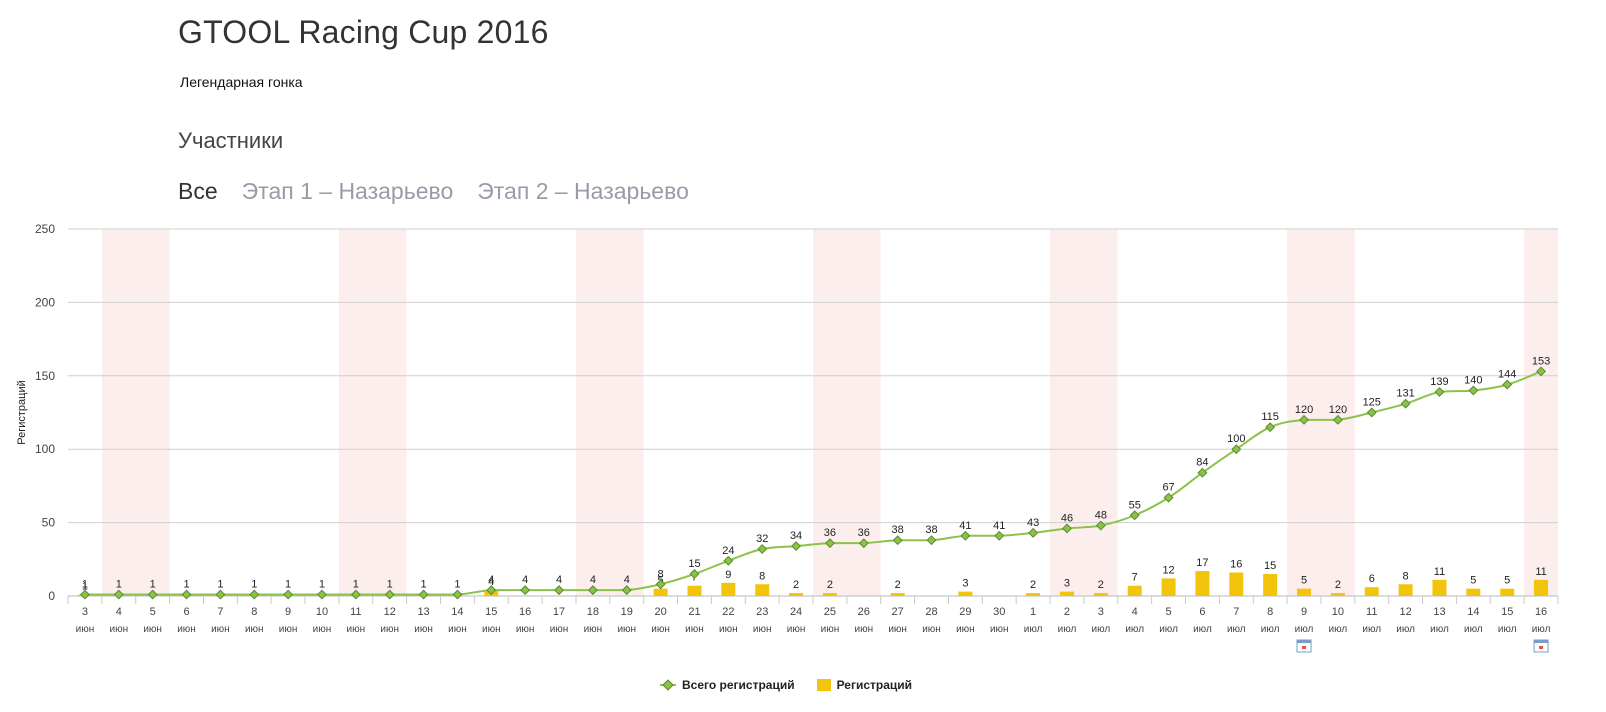 This screenshot has width=1606, height=712. Describe the element at coordinates (1168, 488) in the screenshot. I see `total-point-label: 67` at that location.